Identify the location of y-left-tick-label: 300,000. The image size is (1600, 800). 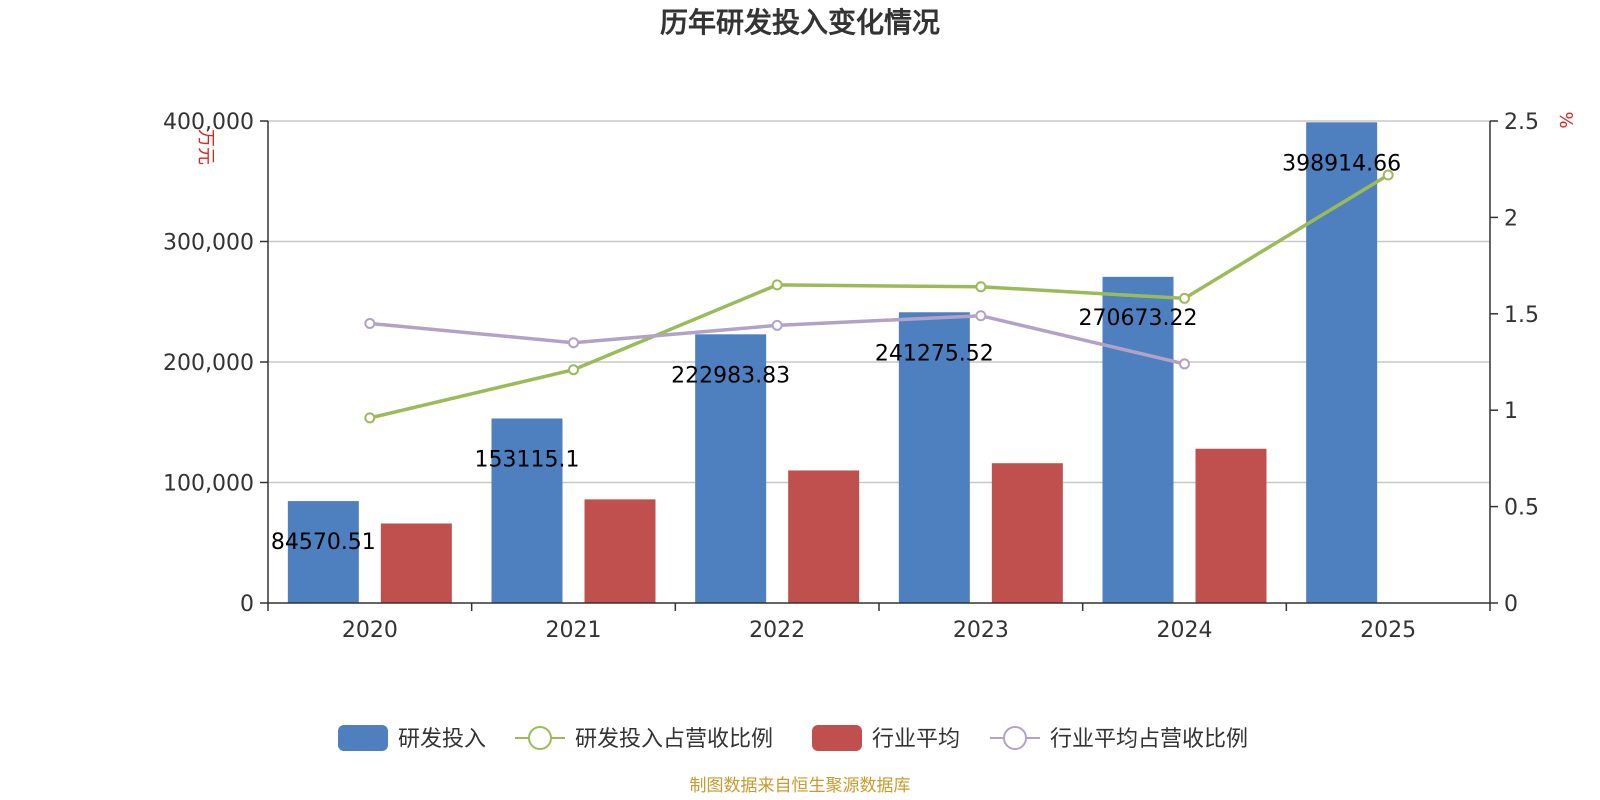
(208, 243).